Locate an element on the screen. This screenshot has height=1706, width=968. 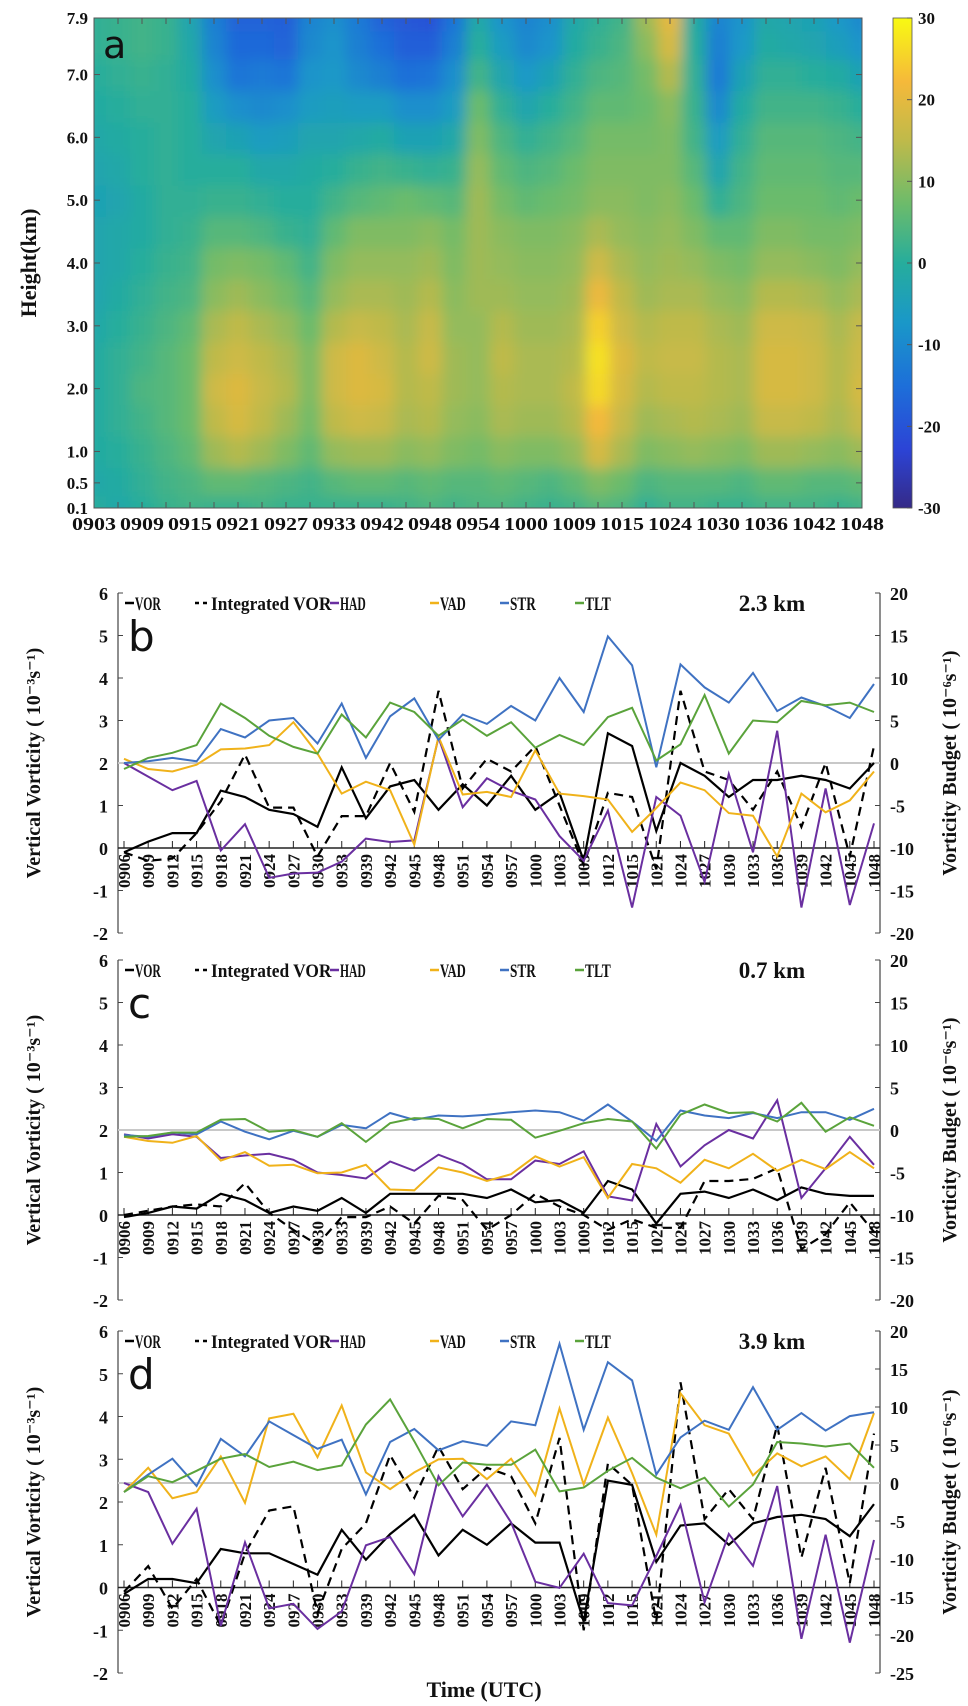
x-tick-label: 1000 is located at coordinates (526, 524).